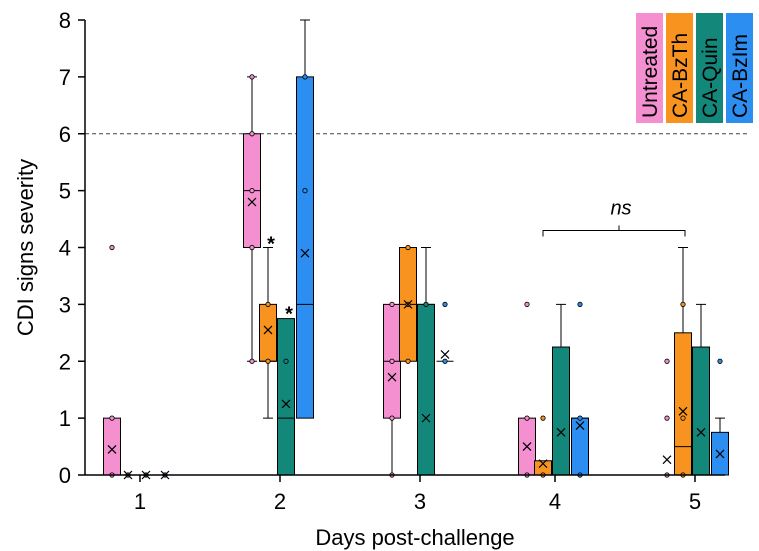 This screenshot has width=759, height=551. What do you see at coordinates (65, 77) in the screenshot?
I see `y-tick-label-7: 7` at bounding box center [65, 77].